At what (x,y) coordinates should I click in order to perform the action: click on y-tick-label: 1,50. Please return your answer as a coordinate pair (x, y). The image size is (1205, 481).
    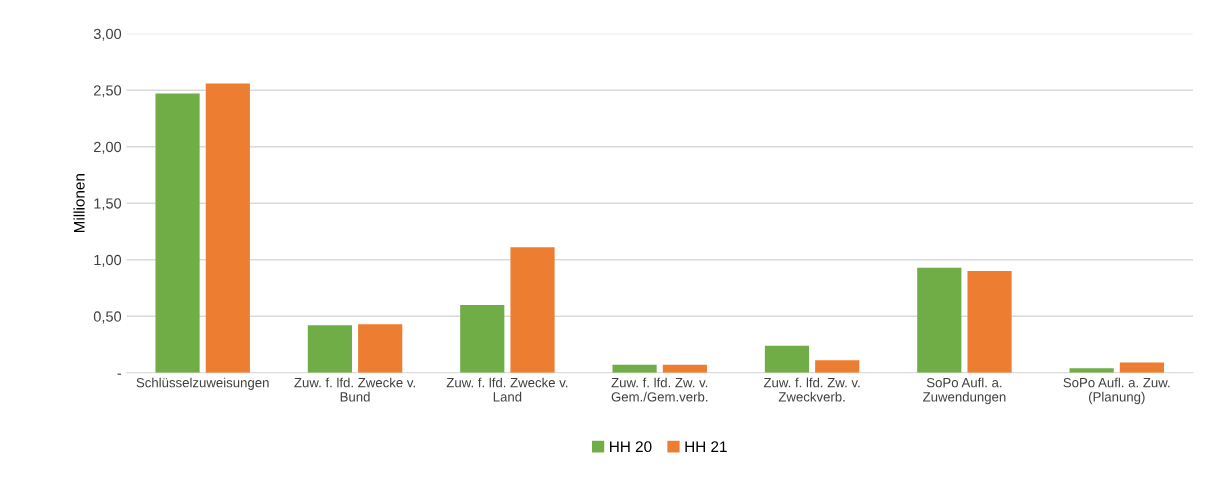
    Looking at the image, I should click on (108, 204).